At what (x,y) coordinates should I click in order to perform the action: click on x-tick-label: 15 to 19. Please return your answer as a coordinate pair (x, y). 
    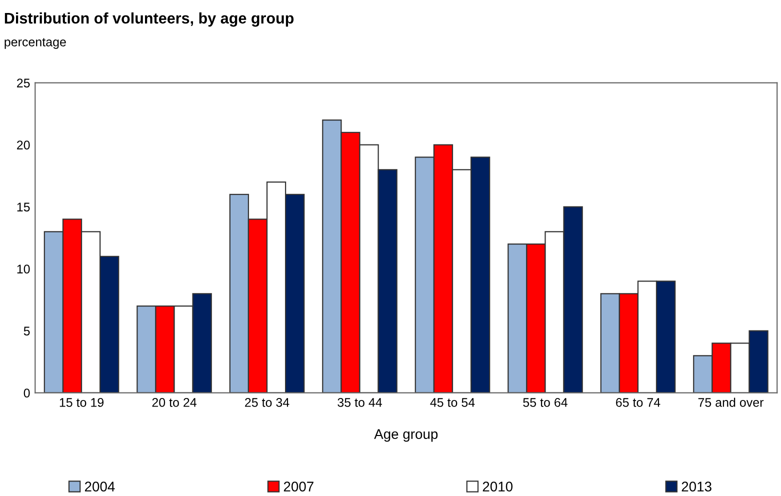
    Looking at the image, I should click on (82, 402).